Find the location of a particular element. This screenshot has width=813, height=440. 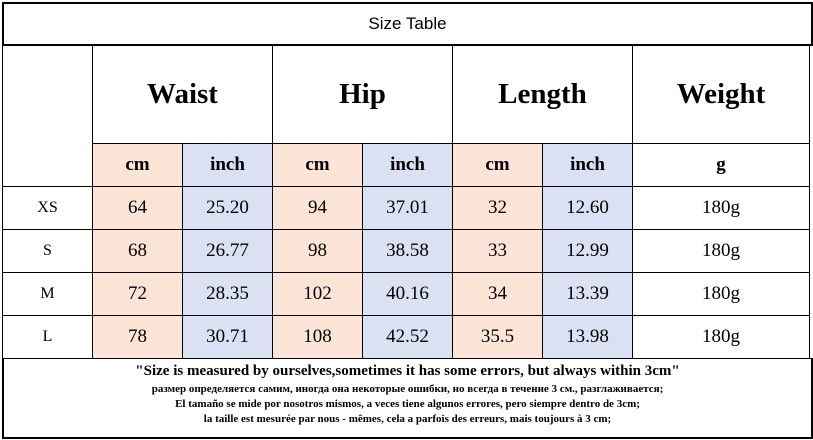

size-label: XS is located at coordinates (47, 208).